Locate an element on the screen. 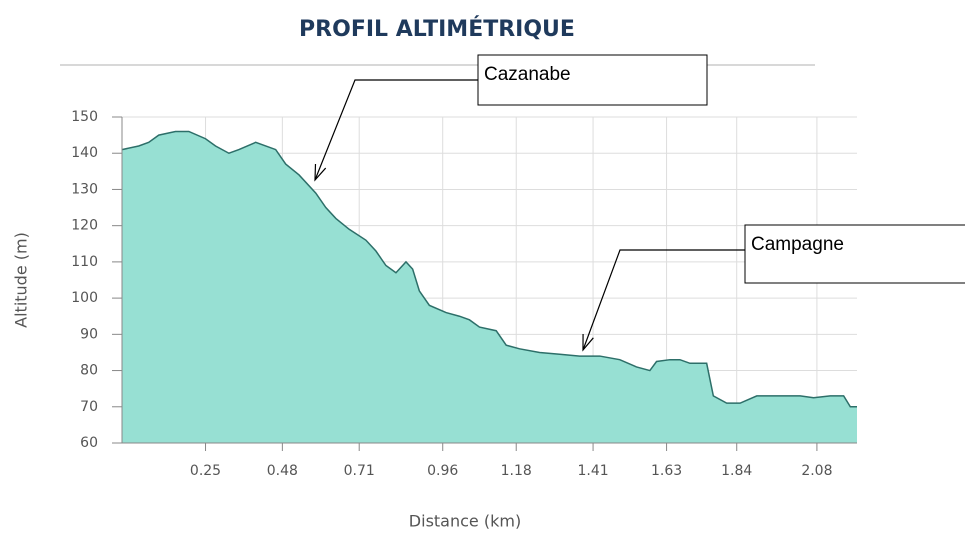 This screenshot has width=965, height=535. x-tick-label: 1.63 is located at coordinates (666, 471).